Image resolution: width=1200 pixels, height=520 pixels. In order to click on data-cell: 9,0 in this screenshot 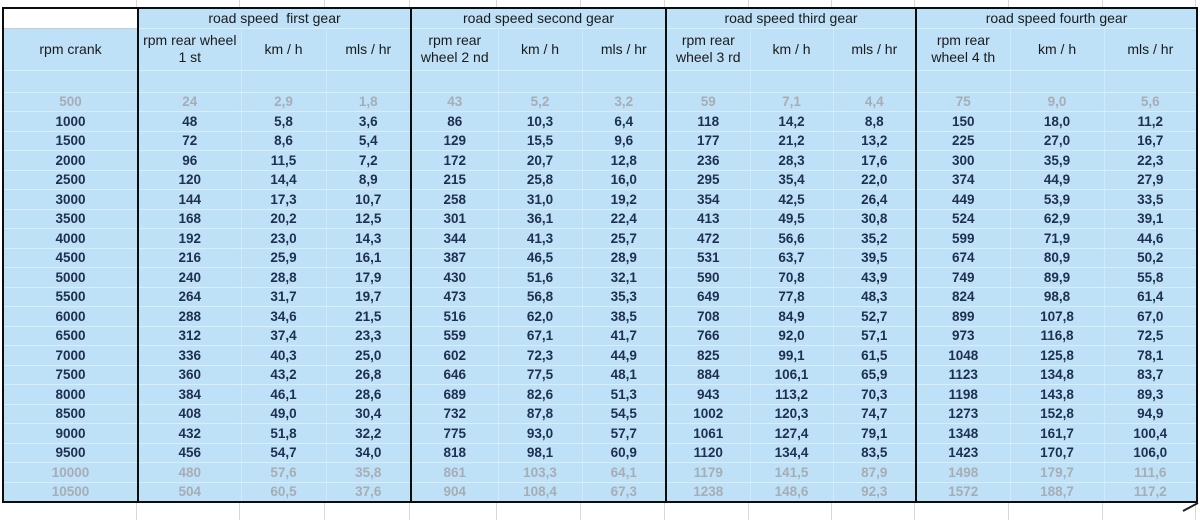, I will do `click(1057, 102)`.